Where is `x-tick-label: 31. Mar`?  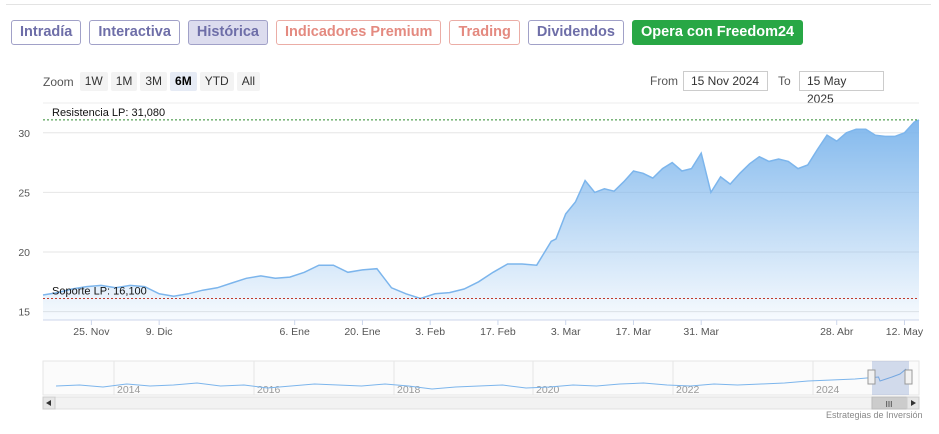
x-tick-label: 31. Mar is located at coordinates (701, 332).